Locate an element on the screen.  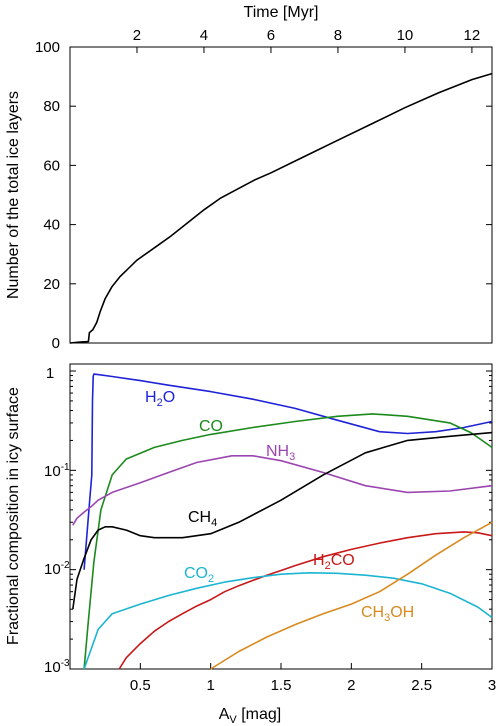
bottom-x-tick-label: 2.5 is located at coordinates (421, 685).